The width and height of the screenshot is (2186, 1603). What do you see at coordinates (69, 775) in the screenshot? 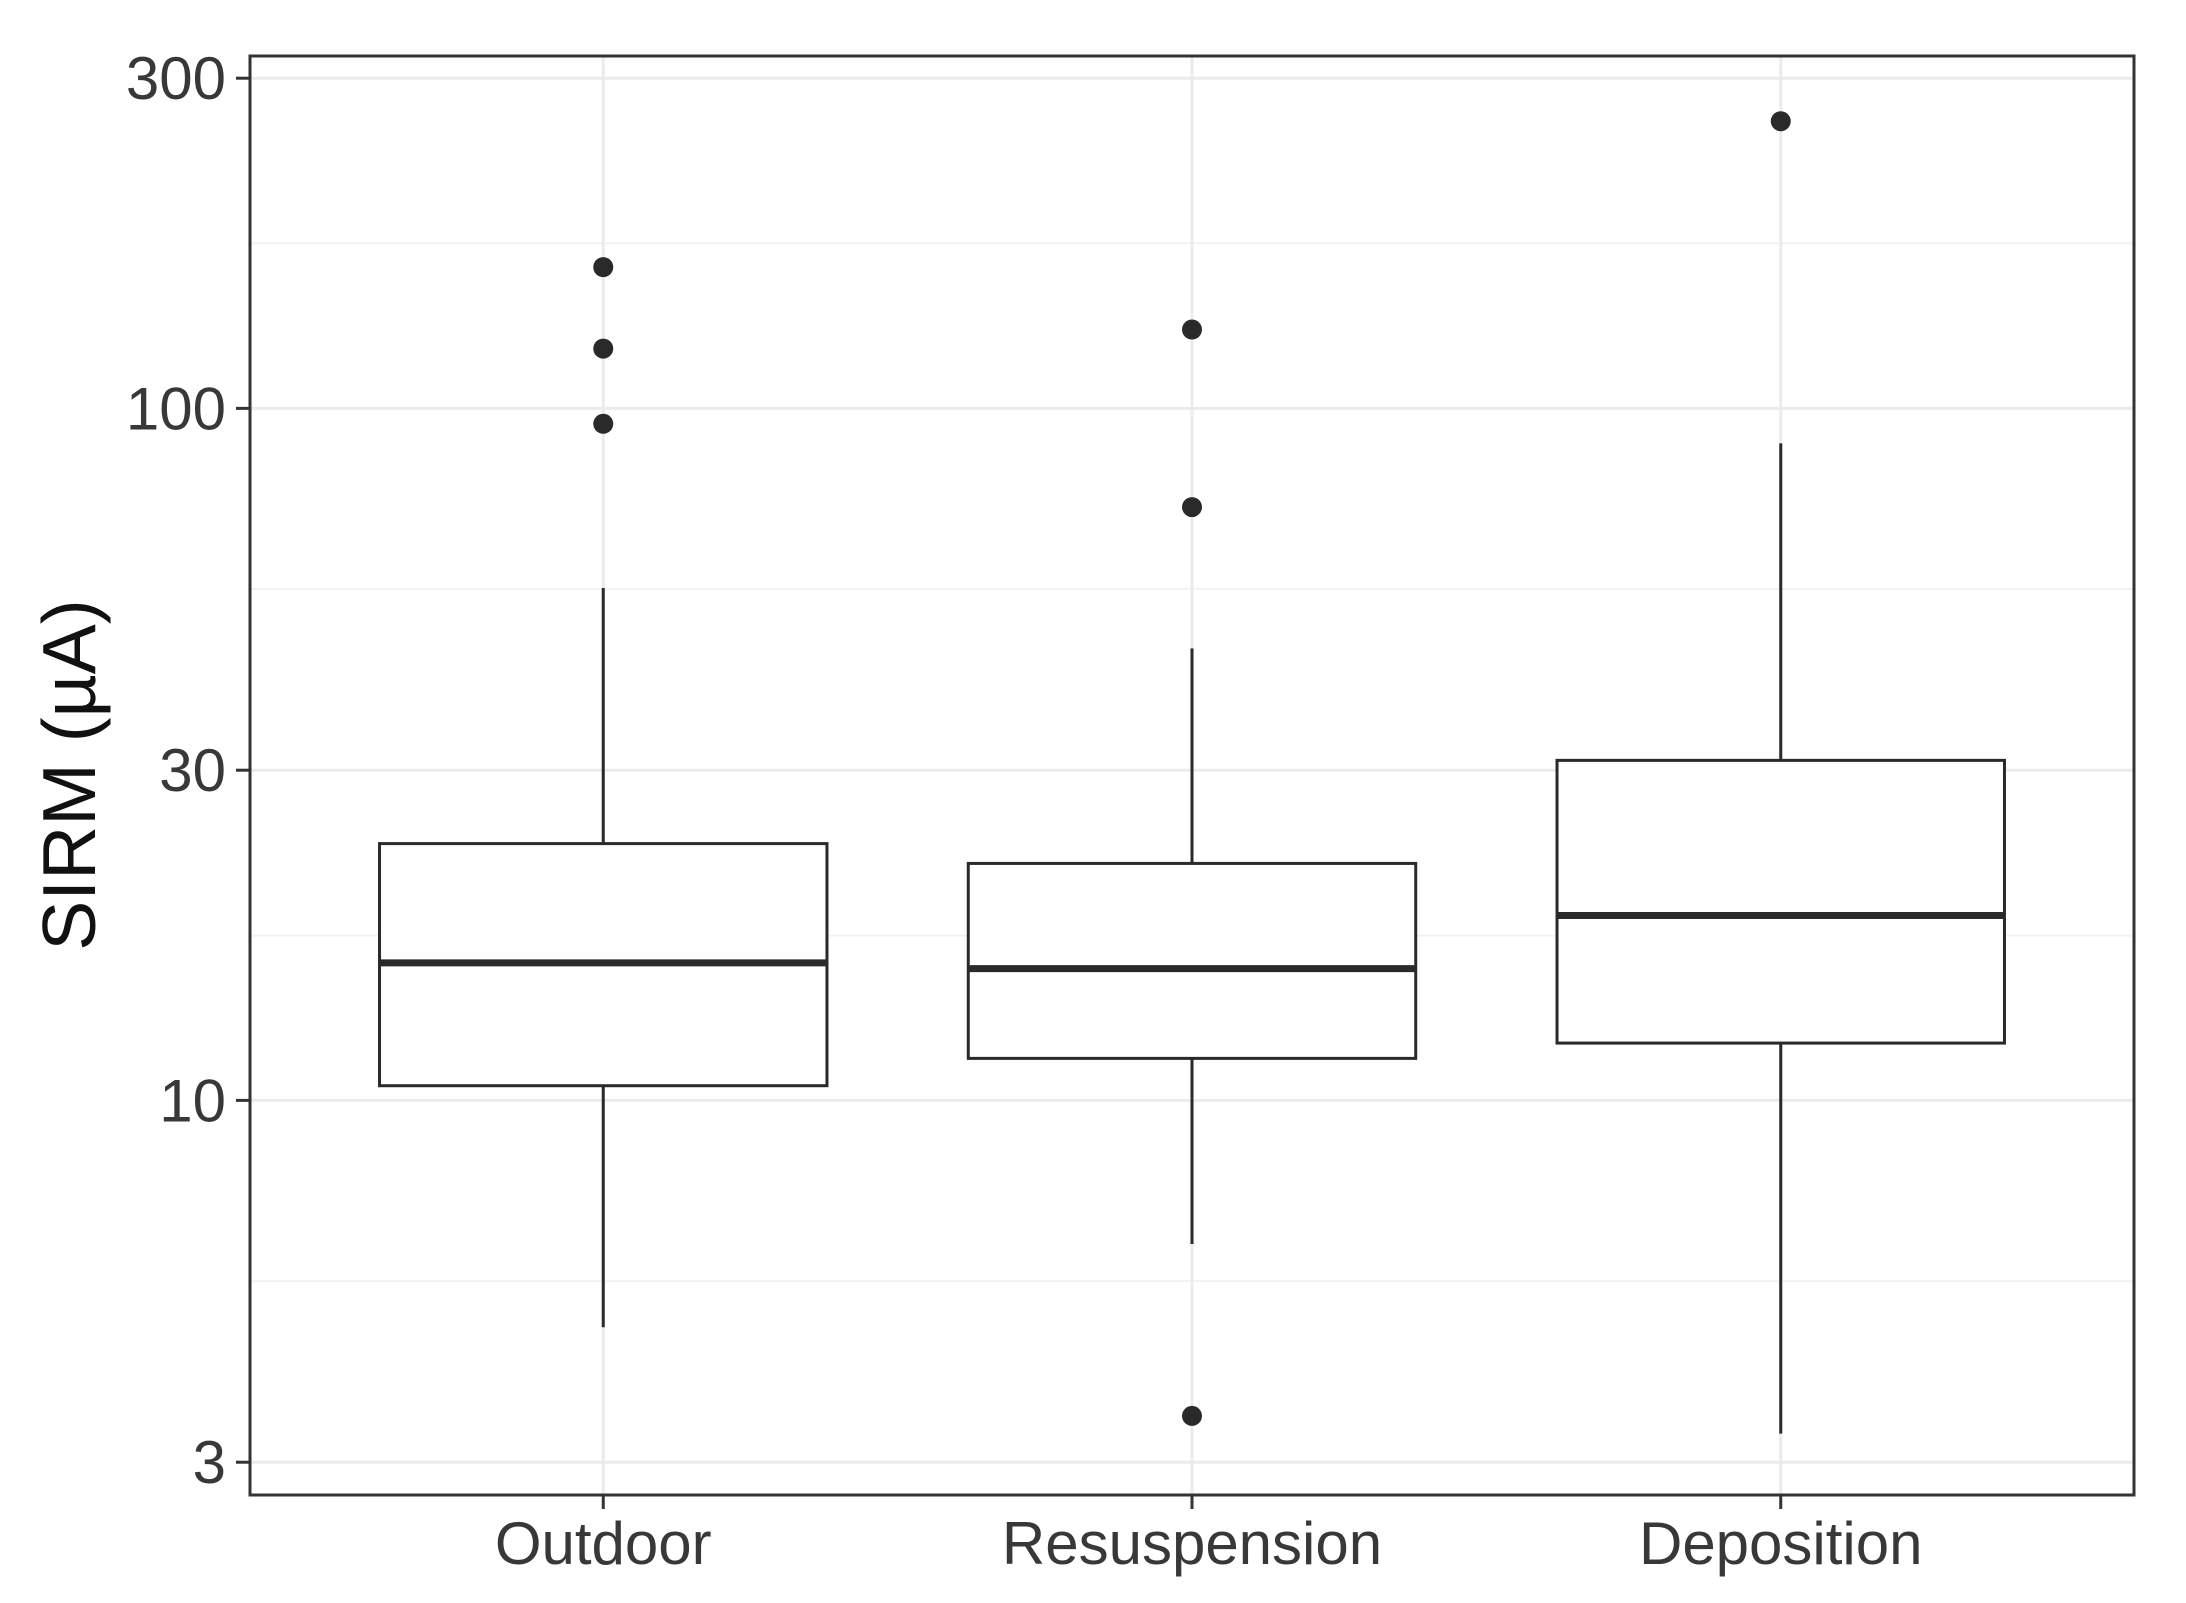
I see `y-axis-title: SIRM (µA)` at bounding box center [69, 775].